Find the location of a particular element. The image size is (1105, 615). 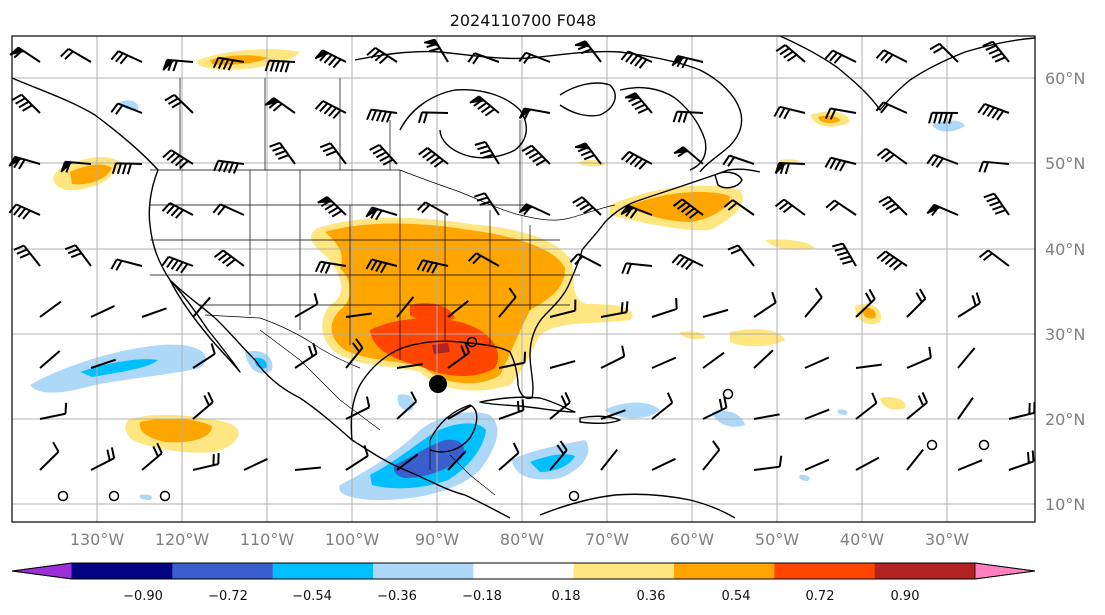

orange-anomaly-east-pacific is located at coordinates (175, 430).